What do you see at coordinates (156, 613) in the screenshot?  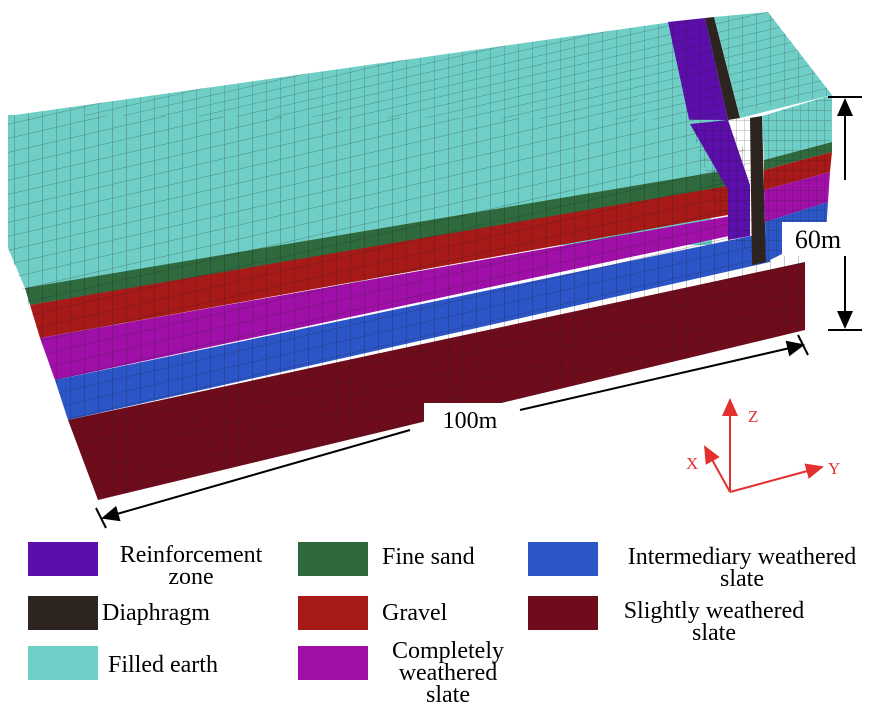 I see `legend-label-diaphragm: Diaphragm` at bounding box center [156, 613].